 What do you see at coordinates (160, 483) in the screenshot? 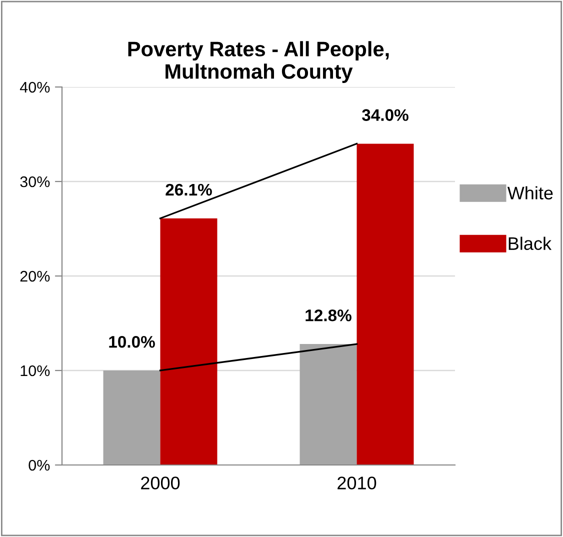
I see `x-tick-label: 2000` at bounding box center [160, 483].